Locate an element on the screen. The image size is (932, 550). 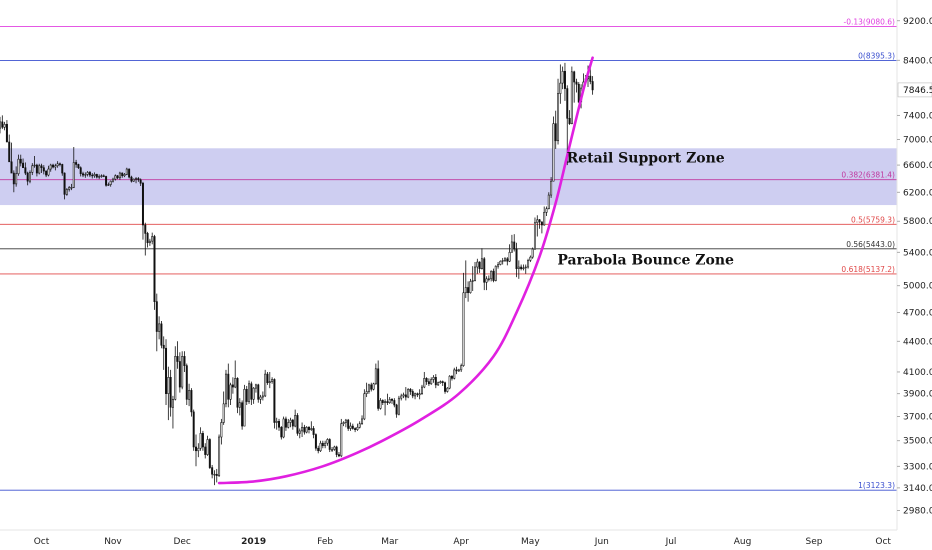
fib-level-label: 0.56(5443.0) is located at coordinates (870, 244).